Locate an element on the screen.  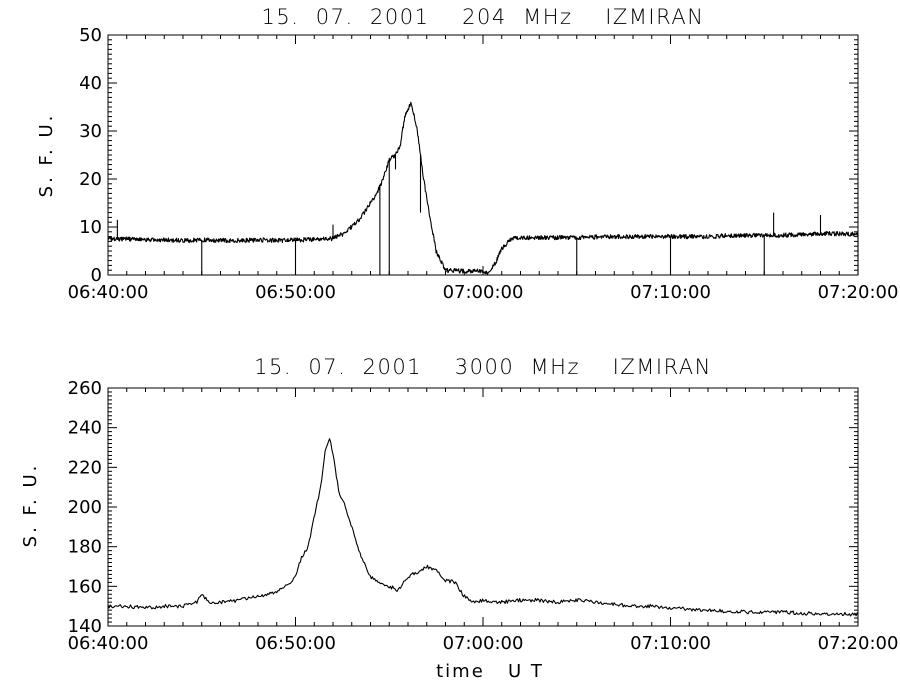
chart-3000mhz-ylabel: S. F. U. is located at coordinates (30, 505).